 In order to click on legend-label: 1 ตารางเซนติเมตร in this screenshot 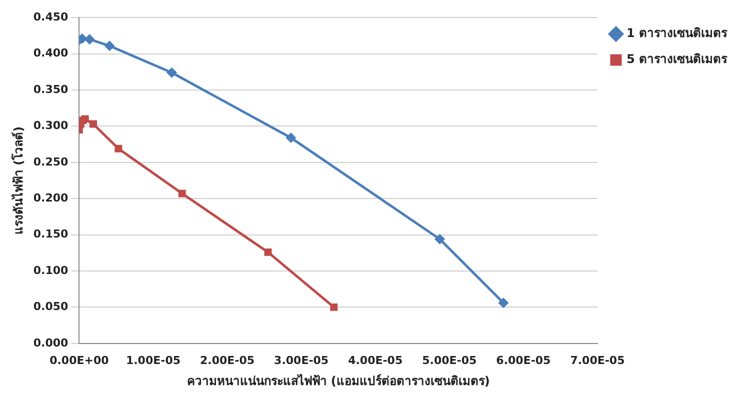, I will do `click(677, 33)`.